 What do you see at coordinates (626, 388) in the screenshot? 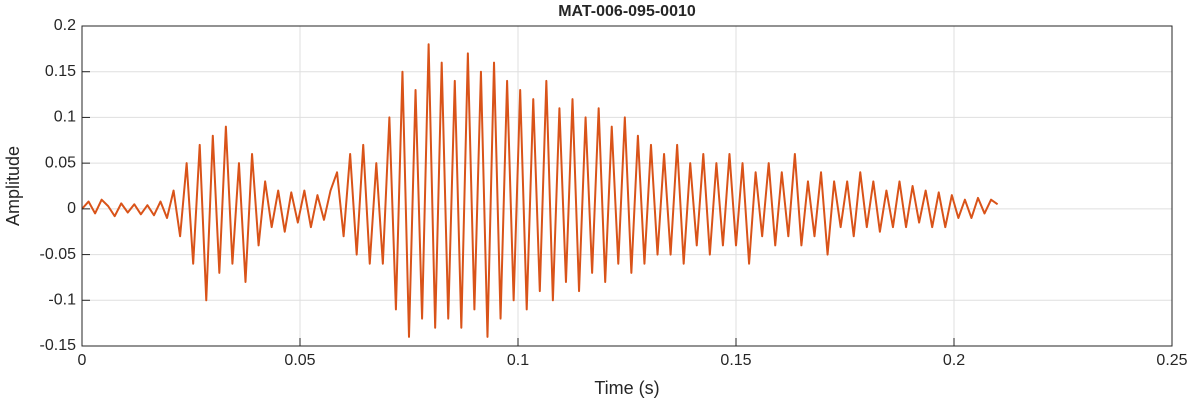
I see `x-axis-label: Time (s)` at bounding box center [626, 388].